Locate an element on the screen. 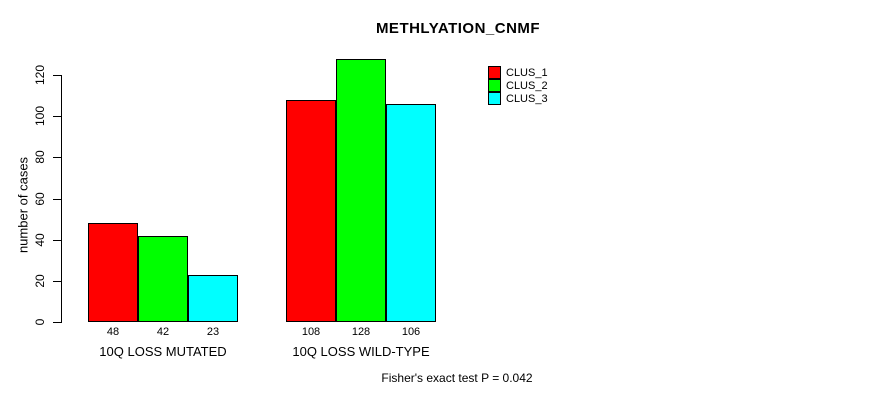  bar-value-label: 108 is located at coordinates (311, 332).